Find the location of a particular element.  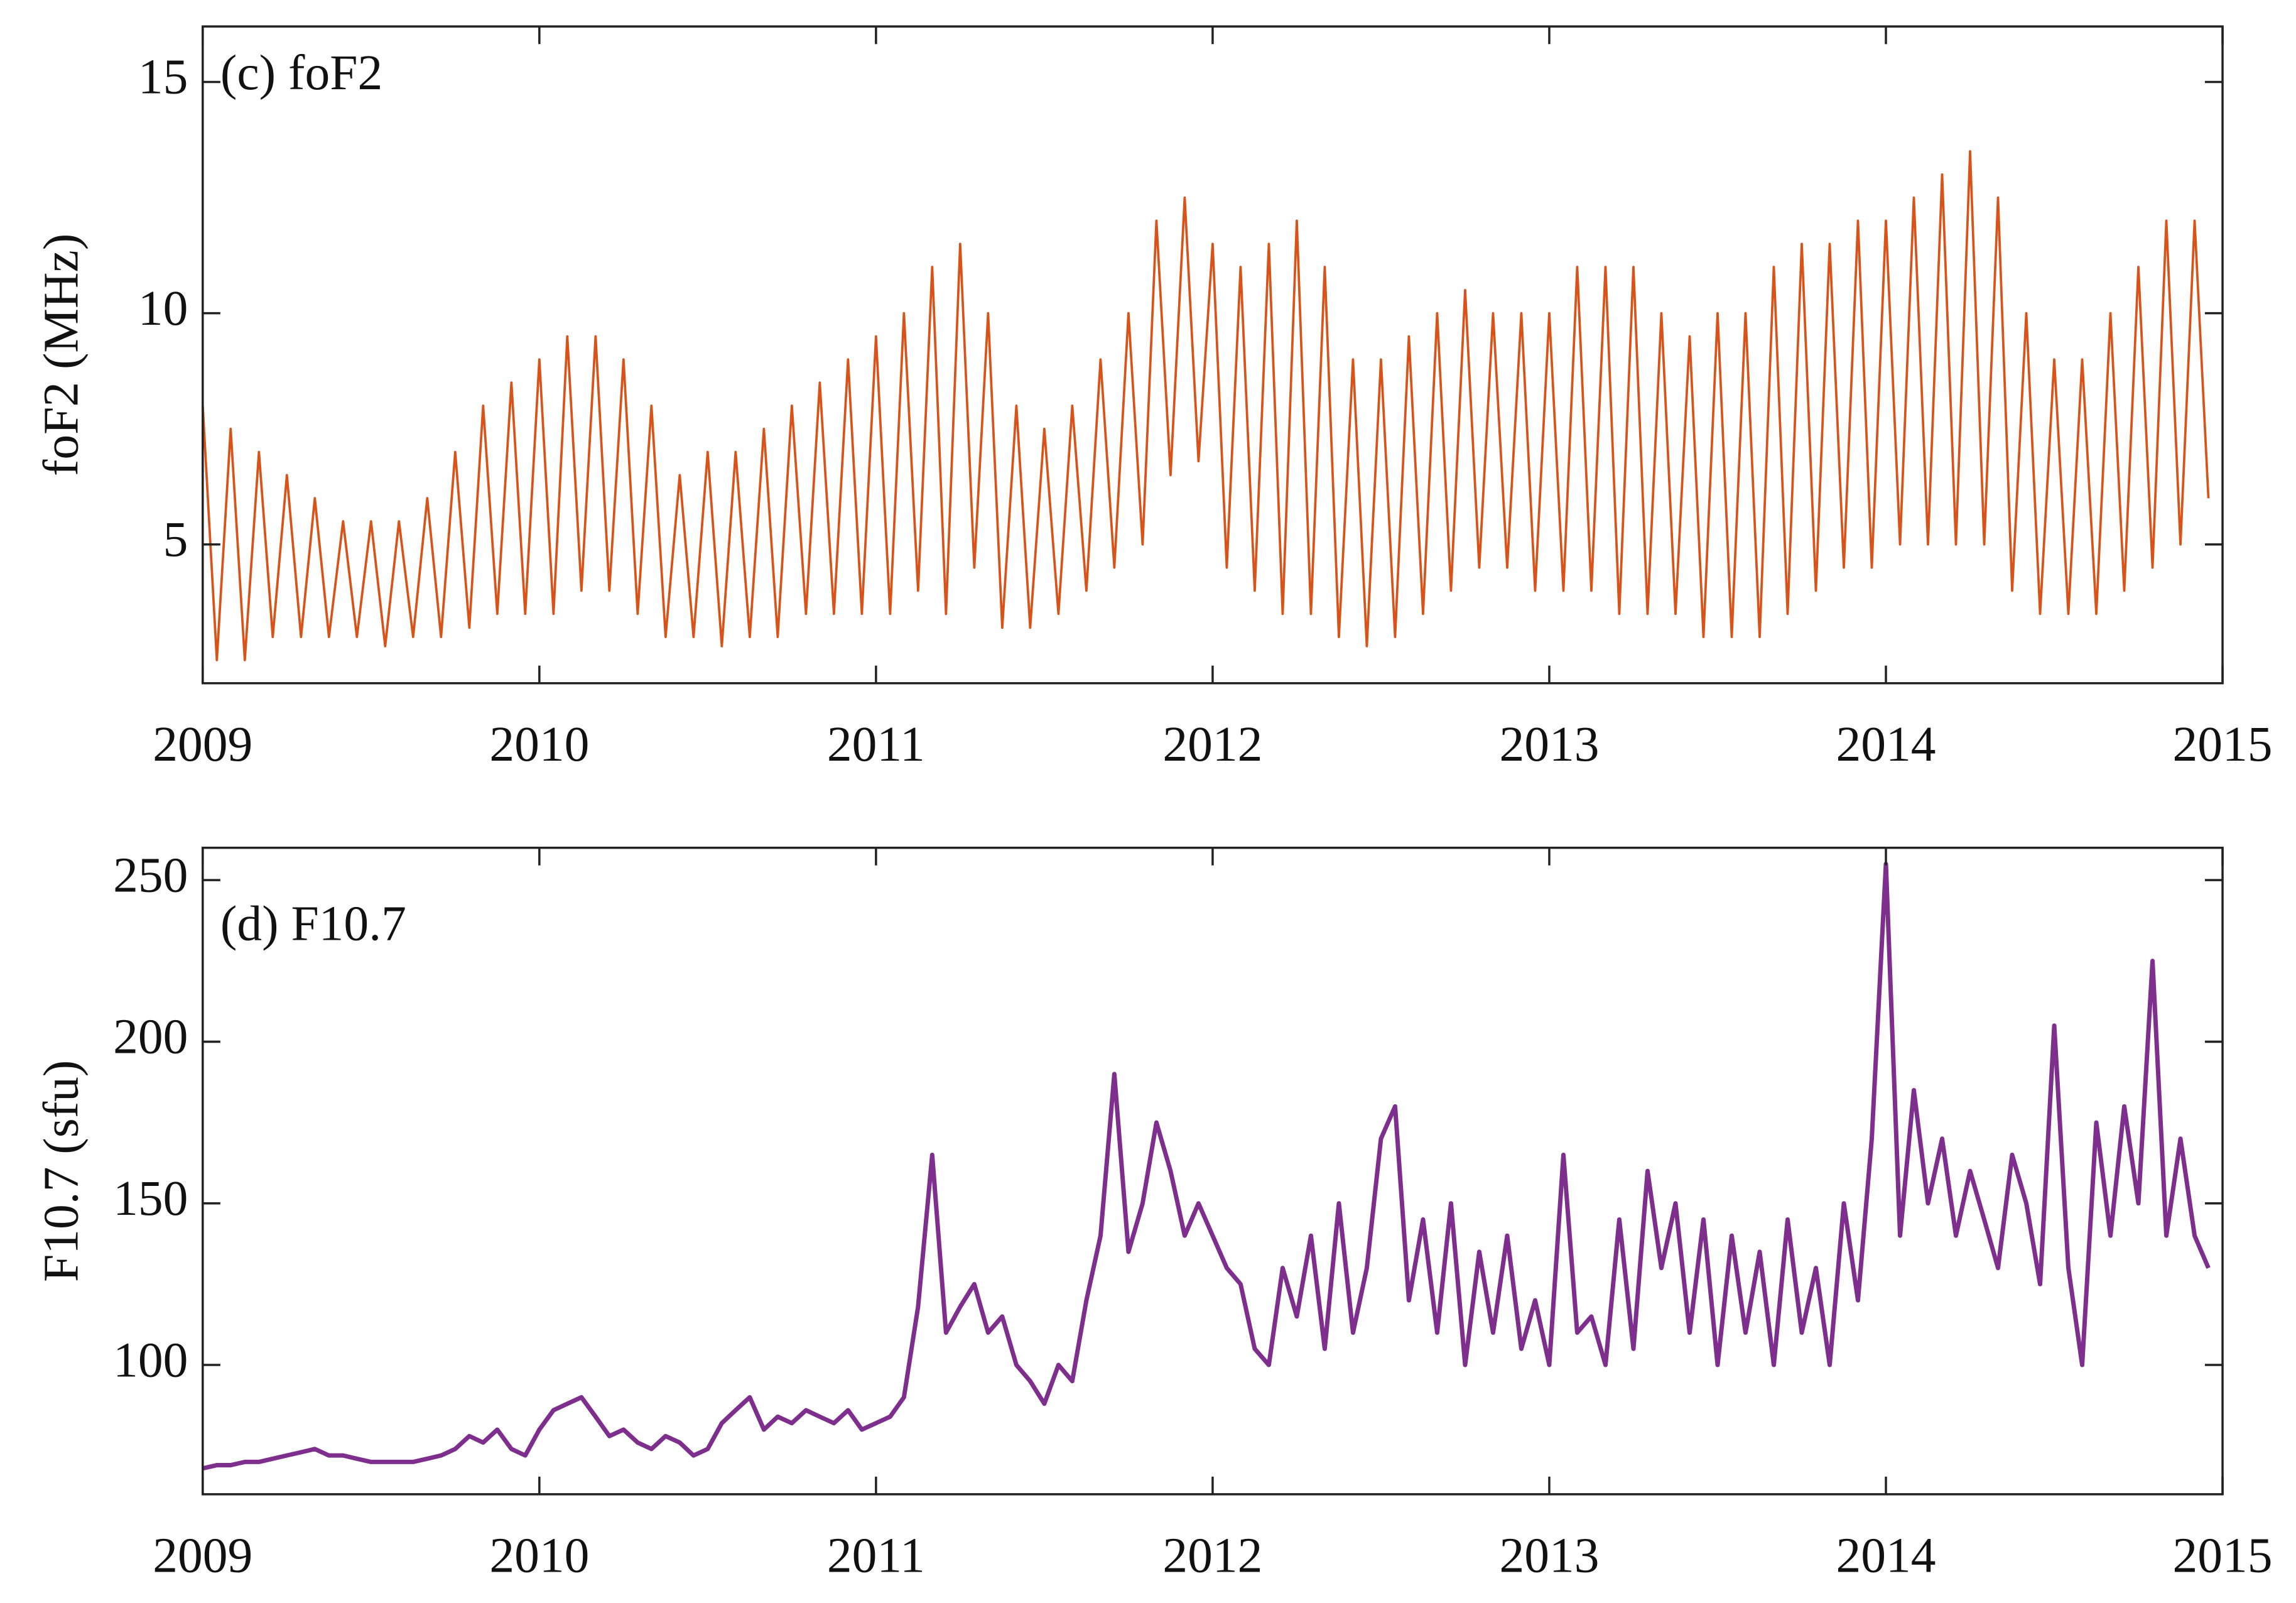

y-tick-label: 100 is located at coordinates (150, 1360).